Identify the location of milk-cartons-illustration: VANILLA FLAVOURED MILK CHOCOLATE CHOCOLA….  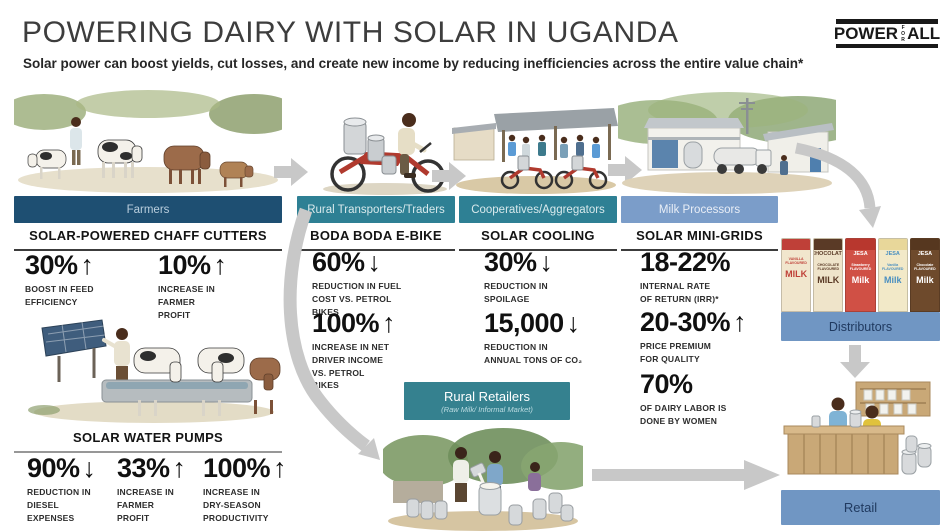
(861, 274).